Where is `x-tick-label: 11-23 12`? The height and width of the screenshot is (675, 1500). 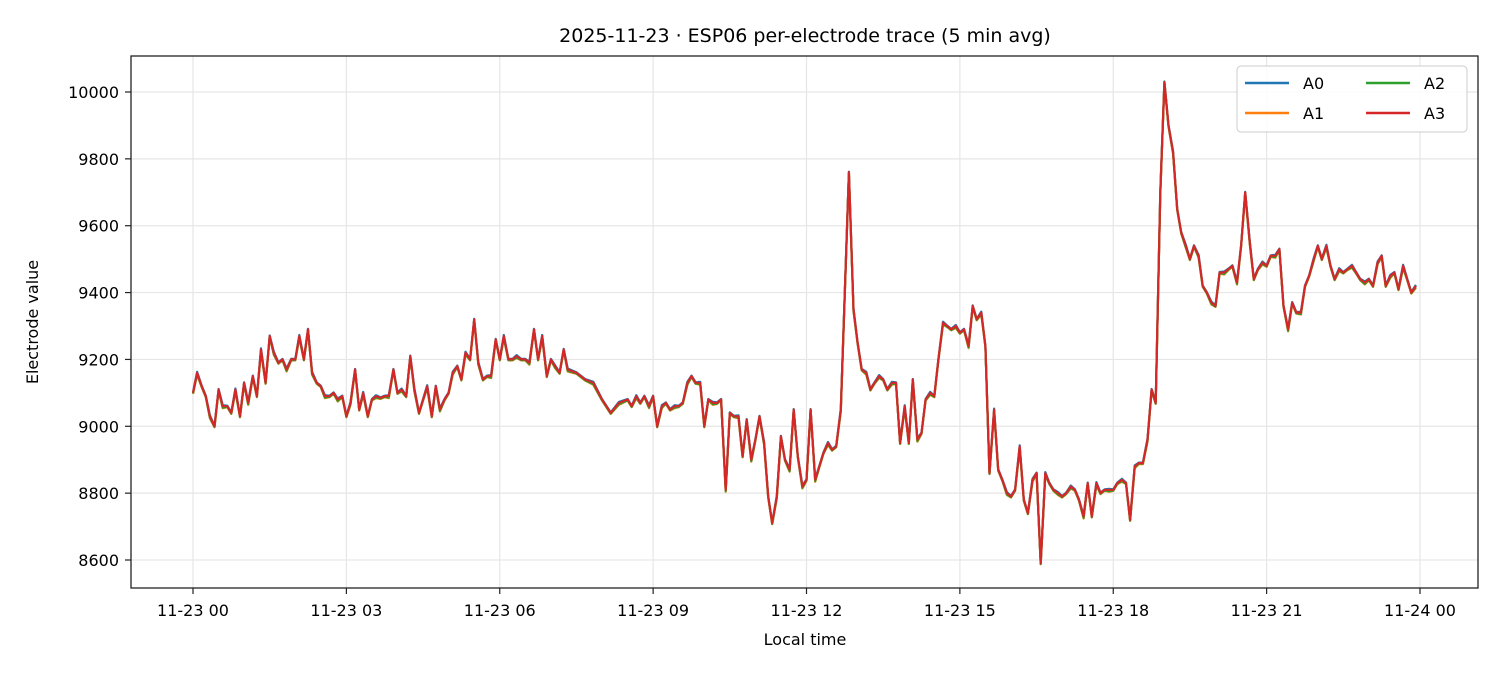
x-tick-label: 11-23 12 is located at coordinates (807, 610).